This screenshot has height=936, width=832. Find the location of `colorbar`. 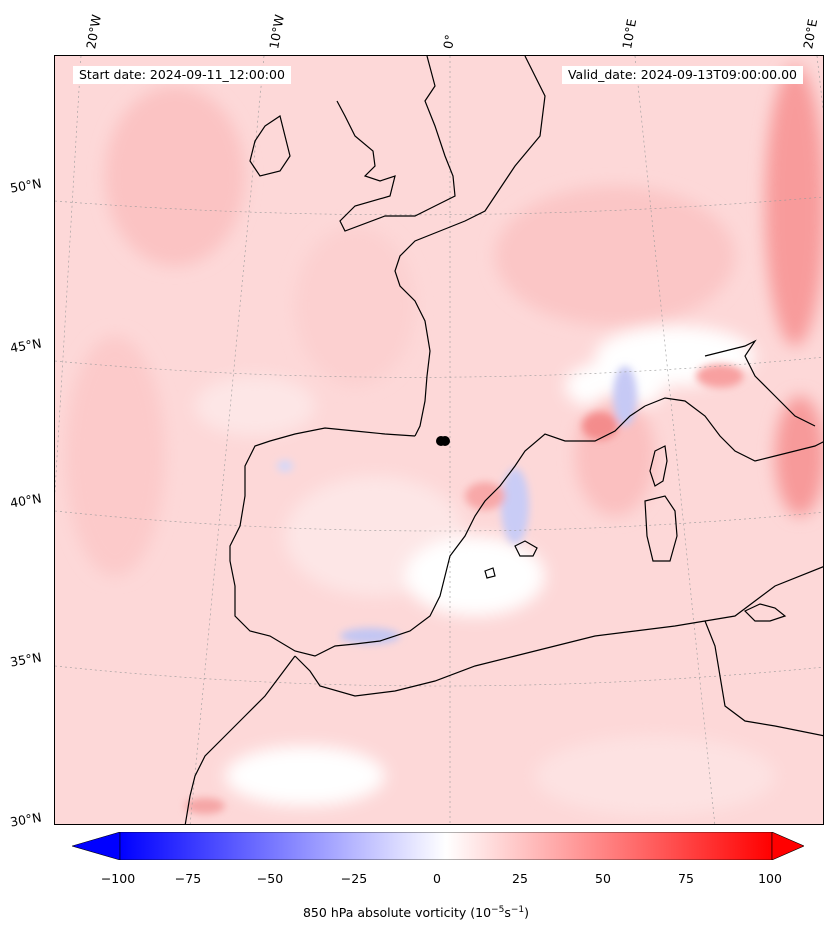

colorbar is located at coordinates (438, 846).